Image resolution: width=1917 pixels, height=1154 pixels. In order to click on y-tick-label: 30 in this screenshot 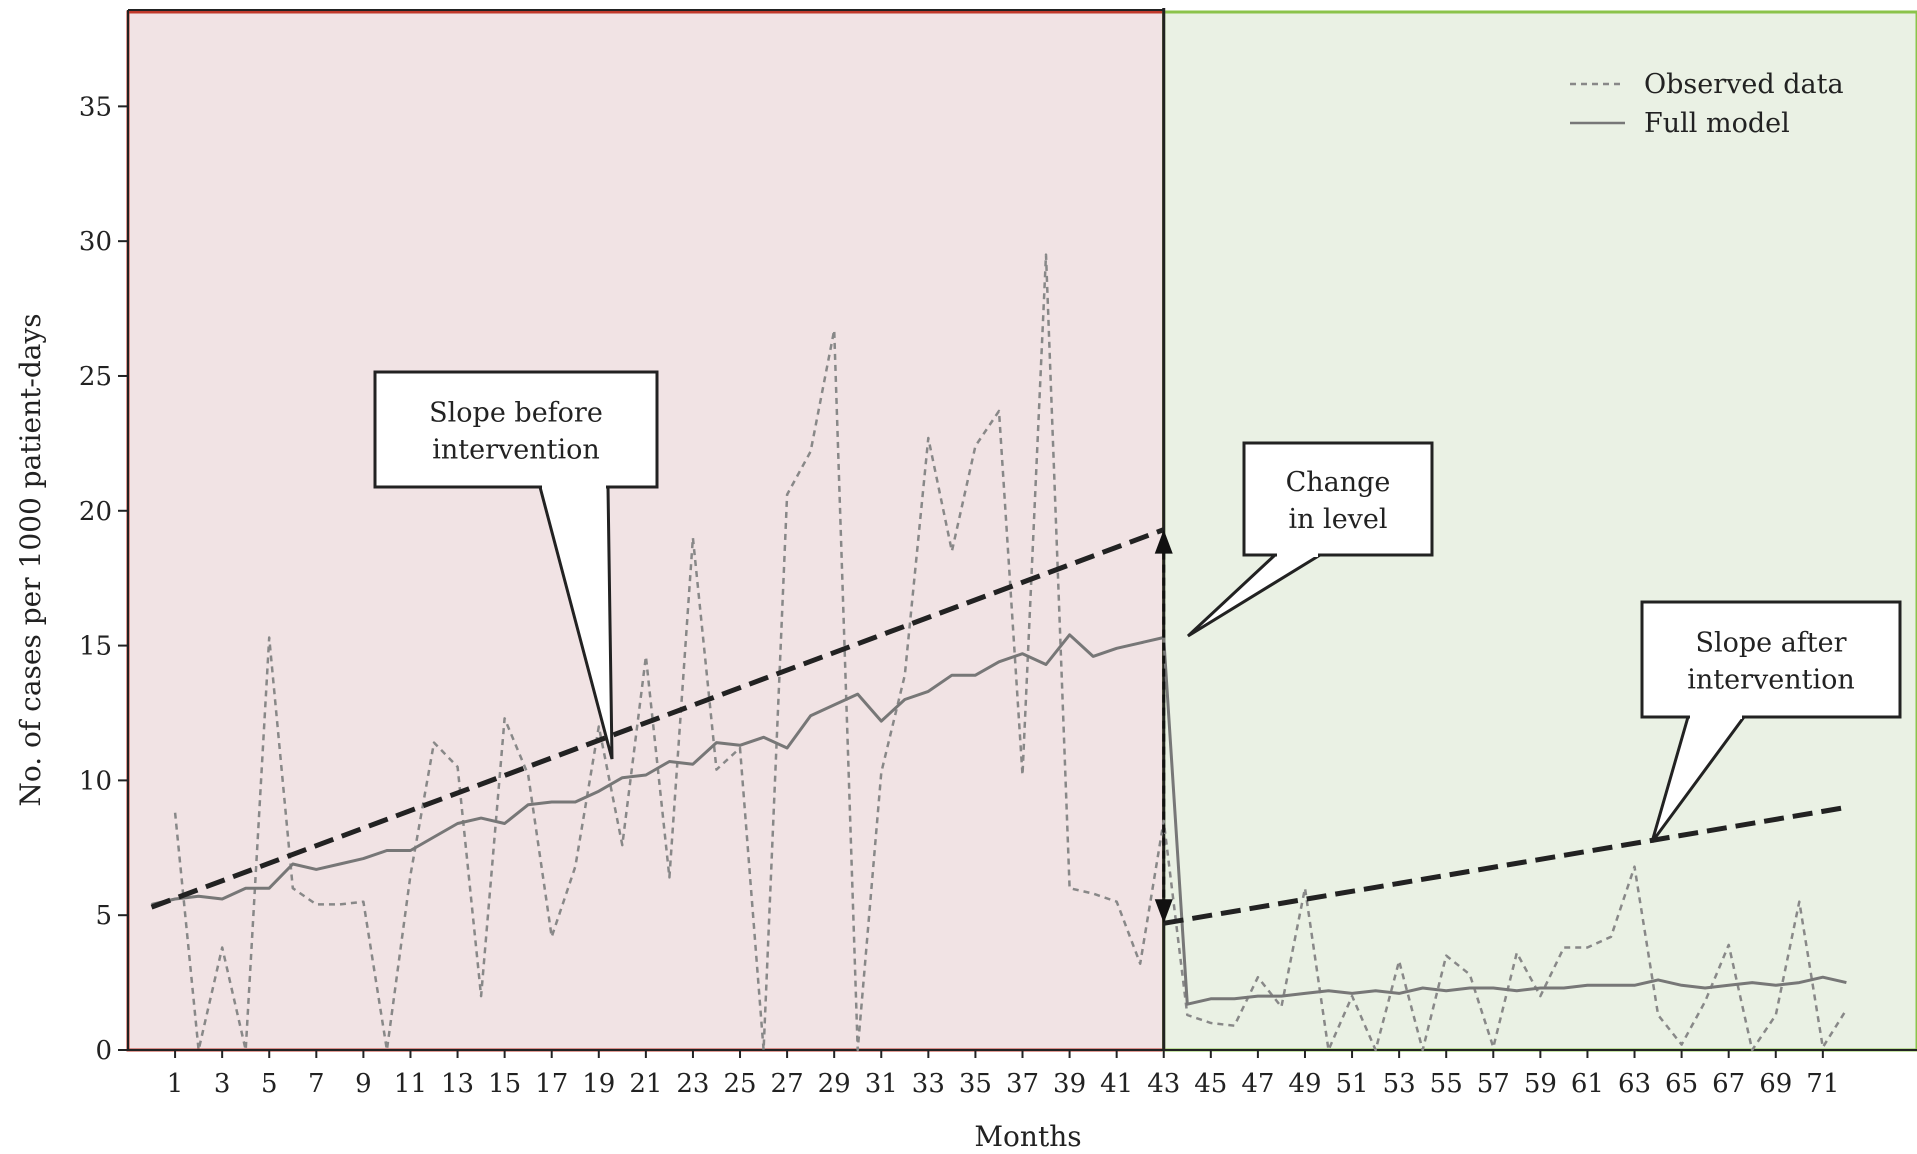, I will do `click(95, 242)`.